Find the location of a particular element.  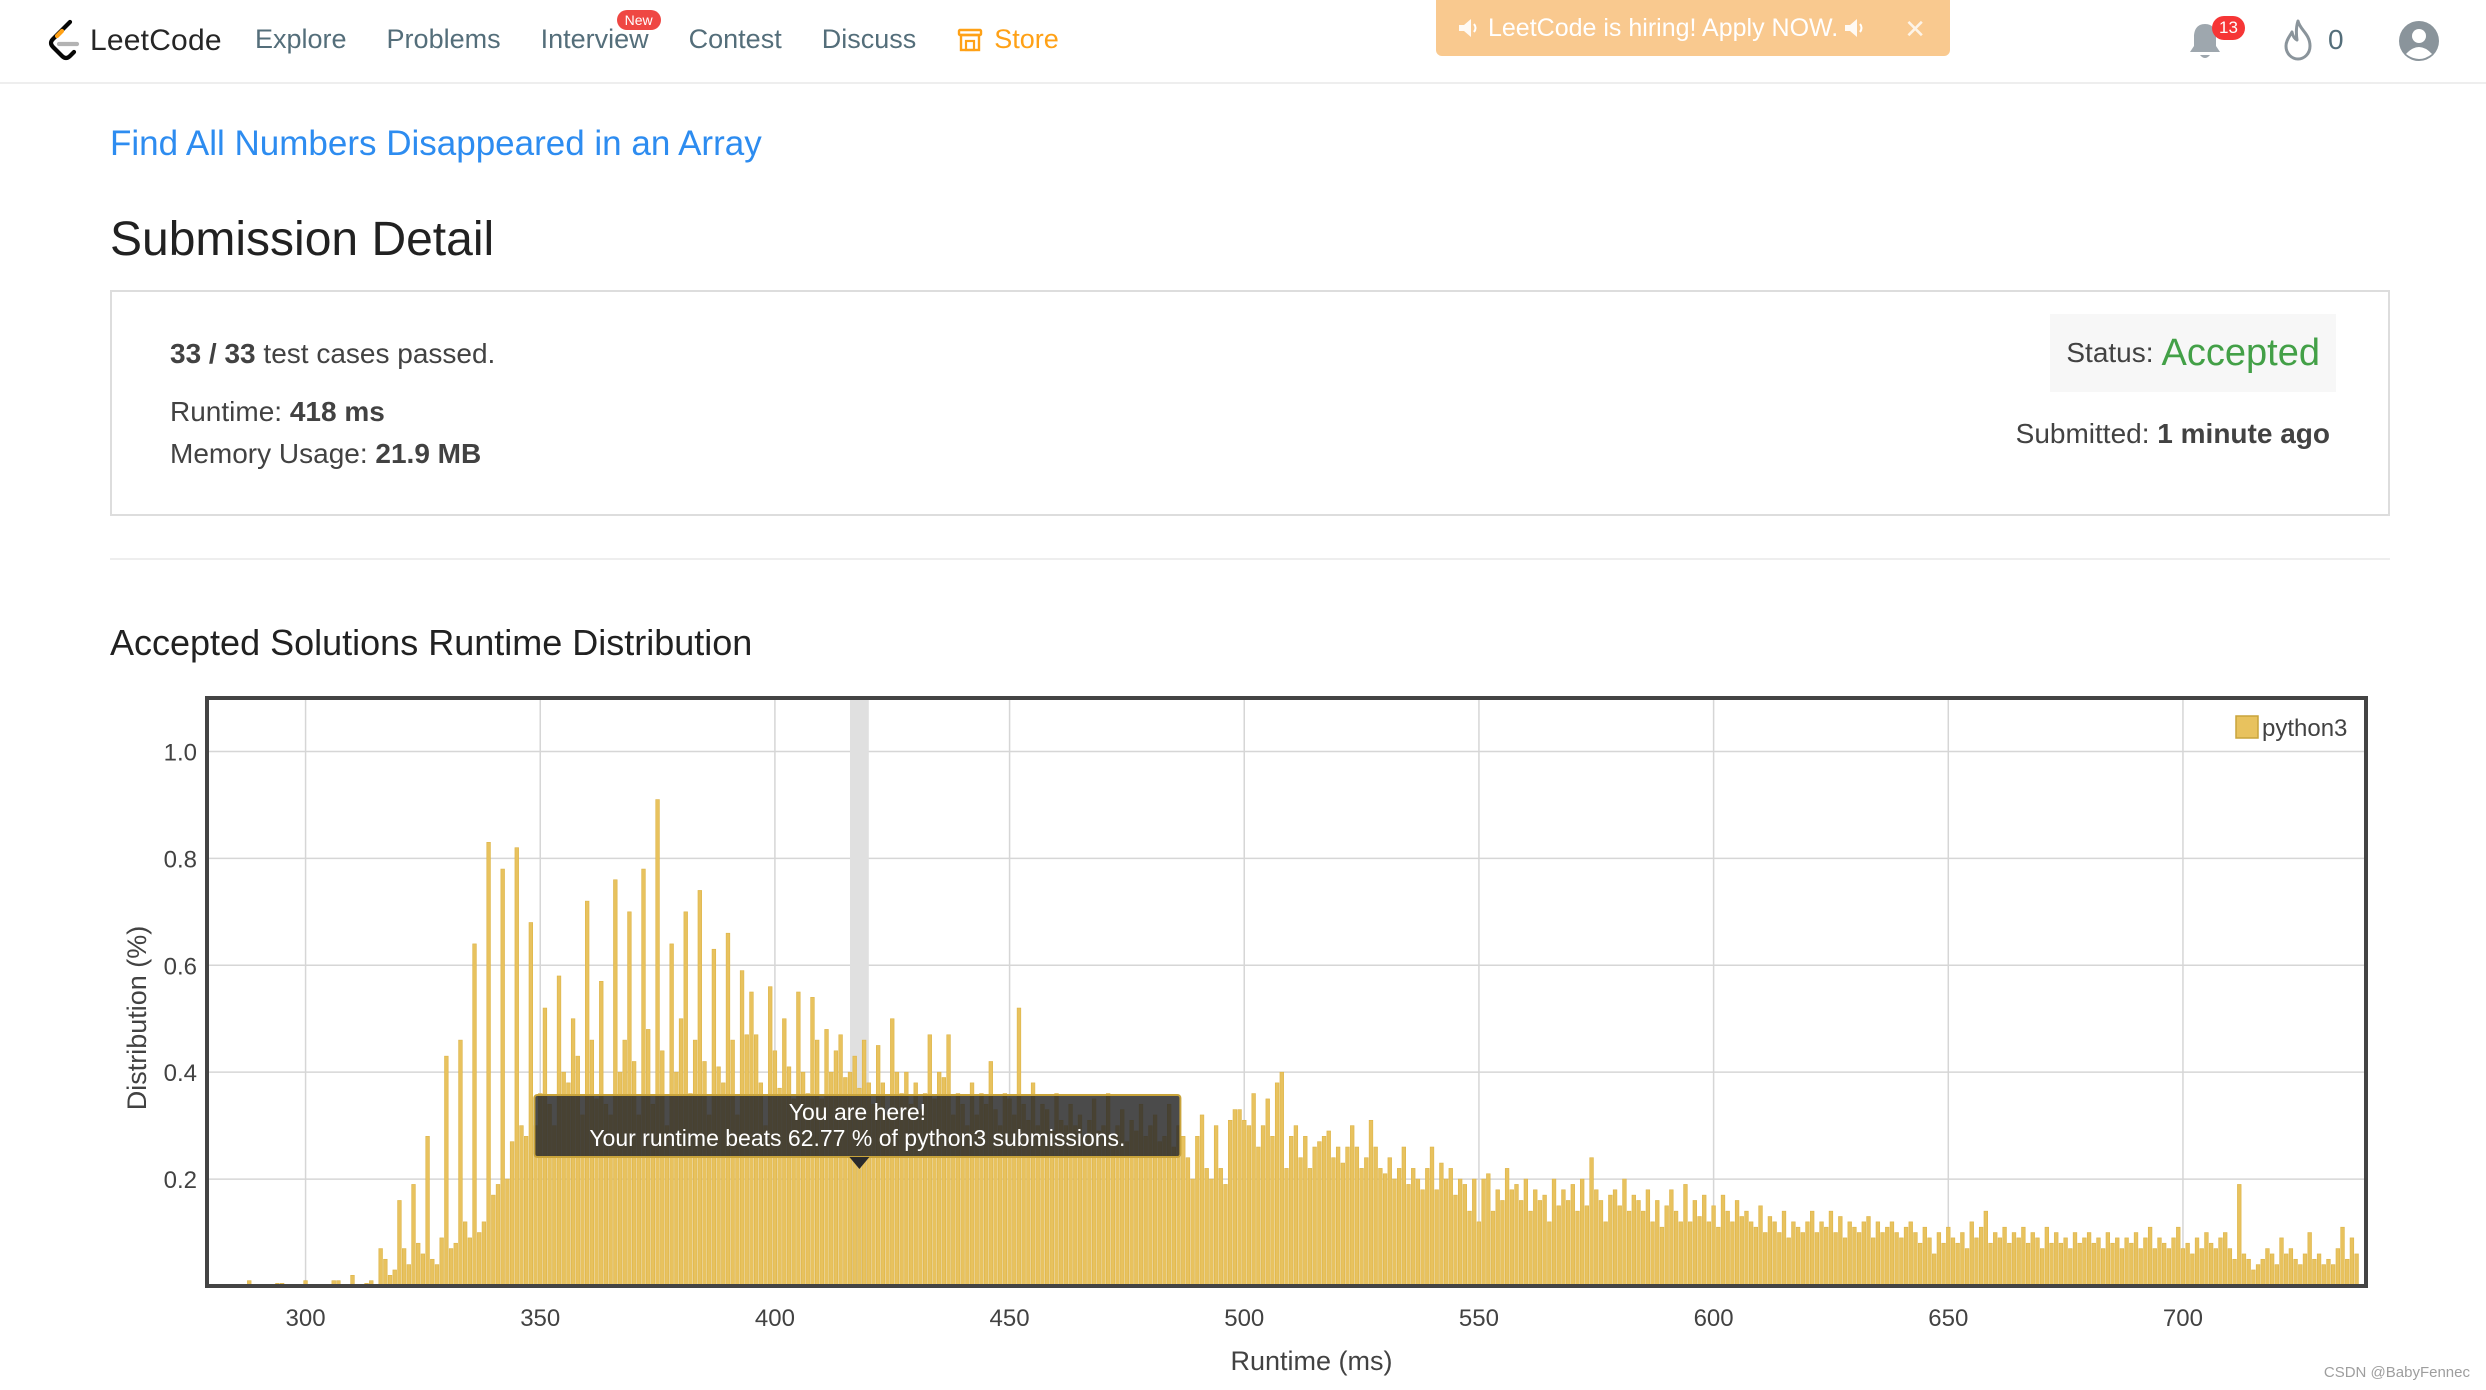

nav-discuss: Discuss is located at coordinates (869, 39).